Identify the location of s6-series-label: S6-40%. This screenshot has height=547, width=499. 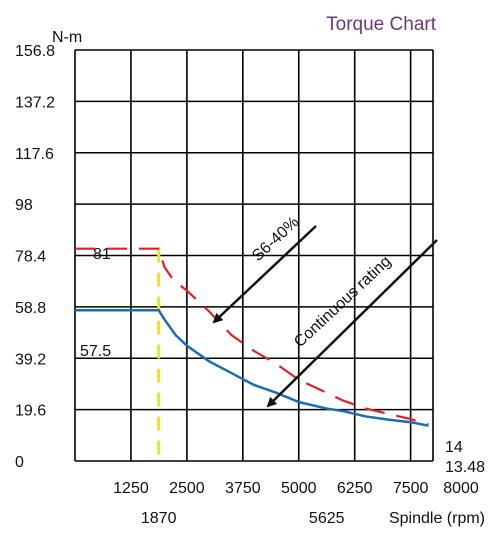
(275, 239).